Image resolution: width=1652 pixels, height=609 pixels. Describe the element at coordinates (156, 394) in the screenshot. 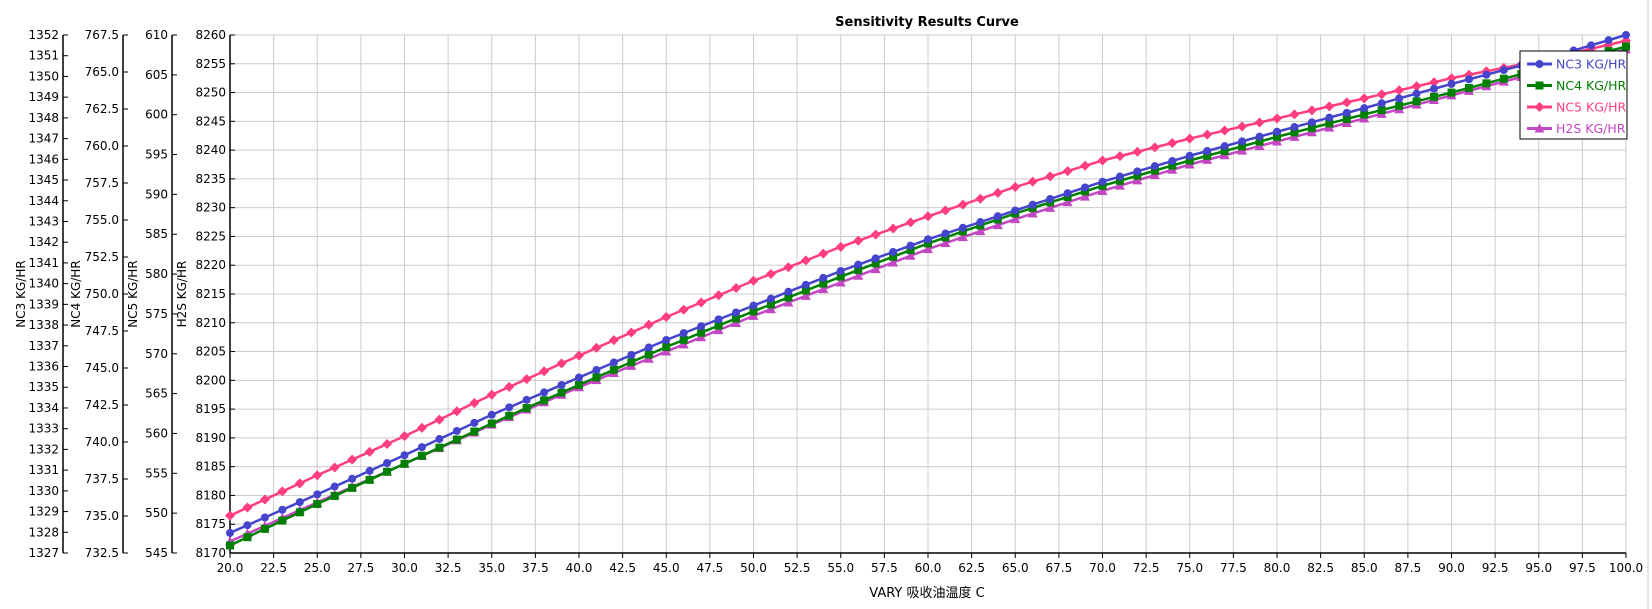

I see `nc5-tick-label: 565` at that location.